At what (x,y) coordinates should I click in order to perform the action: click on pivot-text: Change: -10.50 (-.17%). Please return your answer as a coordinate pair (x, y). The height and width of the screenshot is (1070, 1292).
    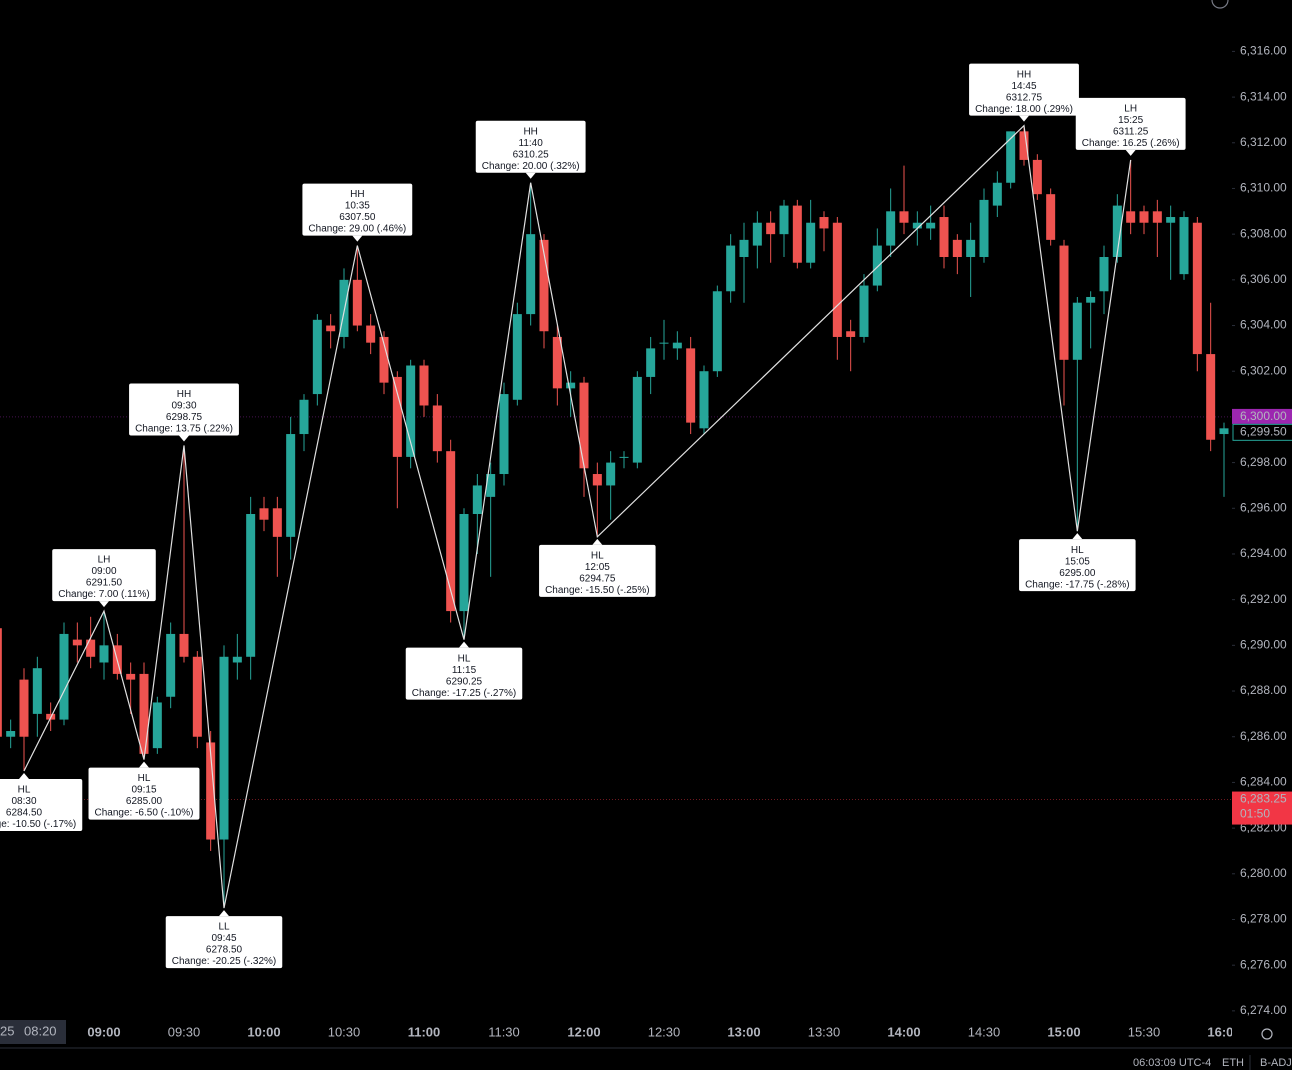
    Looking at the image, I should click on (38, 824).